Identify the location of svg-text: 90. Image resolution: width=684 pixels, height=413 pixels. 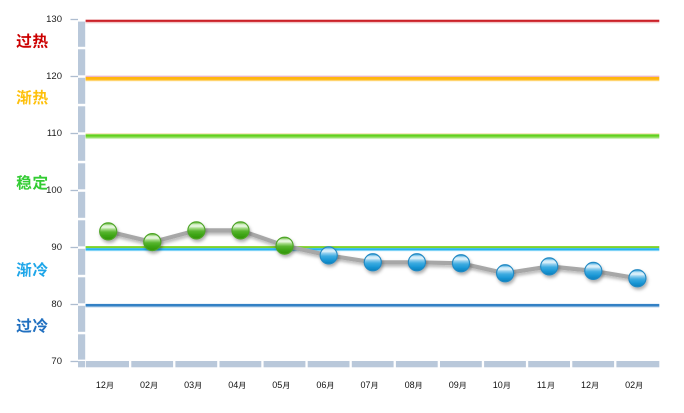
(56, 247).